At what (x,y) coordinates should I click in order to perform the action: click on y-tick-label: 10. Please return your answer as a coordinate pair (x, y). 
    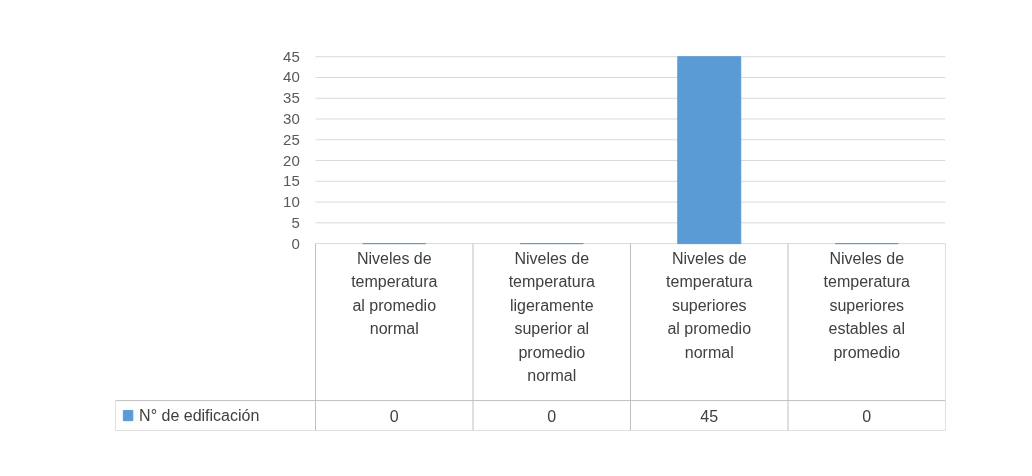
    Looking at the image, I should click on (291, 202).